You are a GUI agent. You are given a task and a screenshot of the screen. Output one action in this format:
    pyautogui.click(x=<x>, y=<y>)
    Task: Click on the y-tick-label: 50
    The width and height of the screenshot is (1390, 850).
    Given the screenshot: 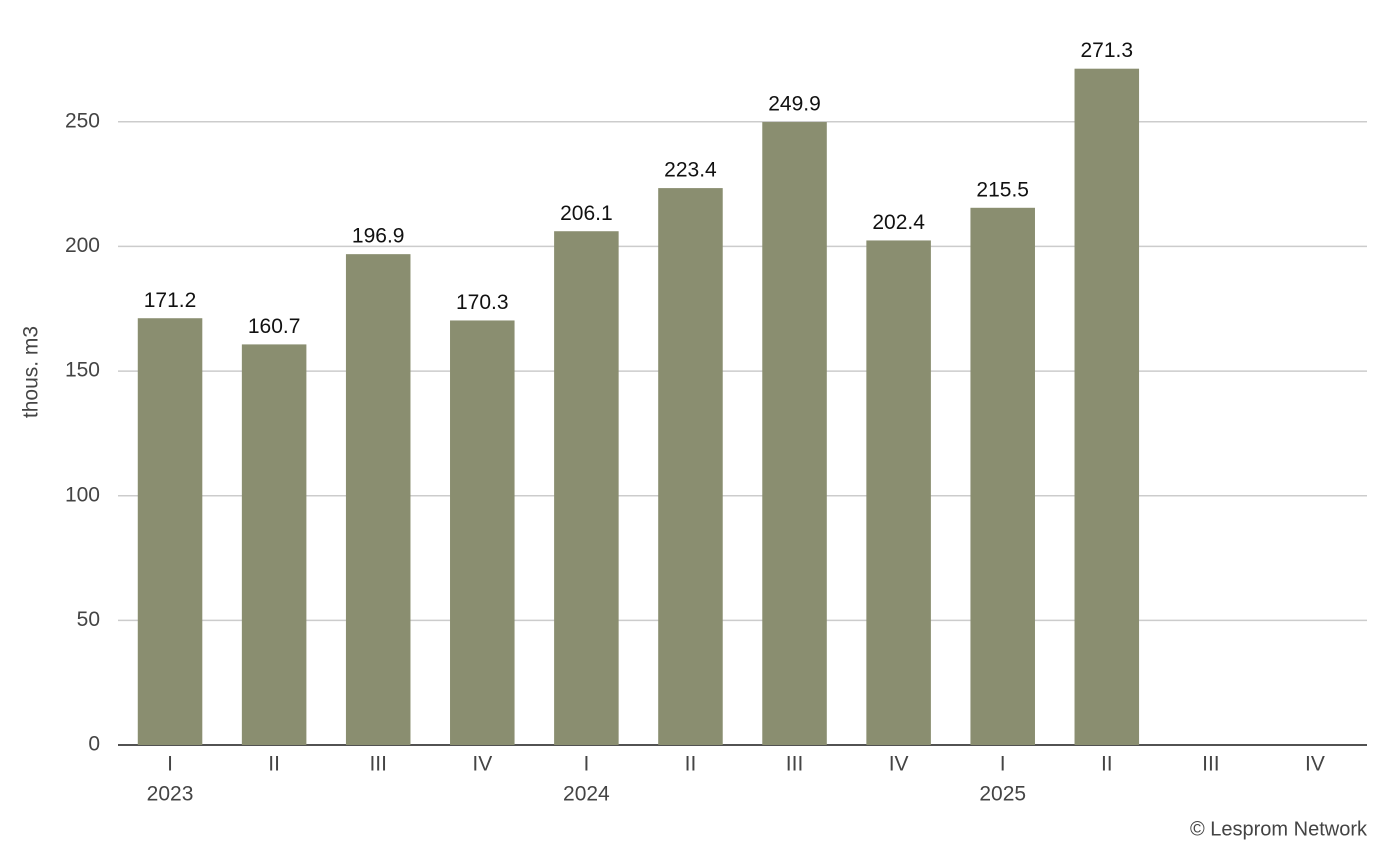 What is the action you would take?
    pyautogui.click(x=88, y=619)
    